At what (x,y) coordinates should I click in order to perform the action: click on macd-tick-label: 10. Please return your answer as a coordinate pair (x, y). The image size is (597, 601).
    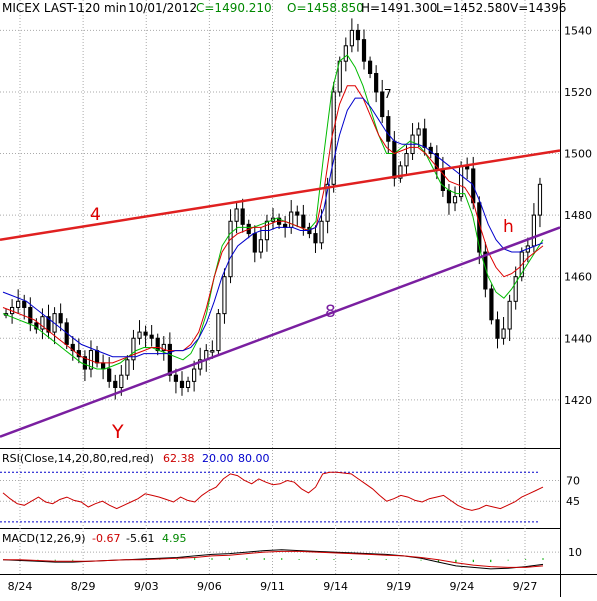
    Looking at the image, I should click on (575, 552).